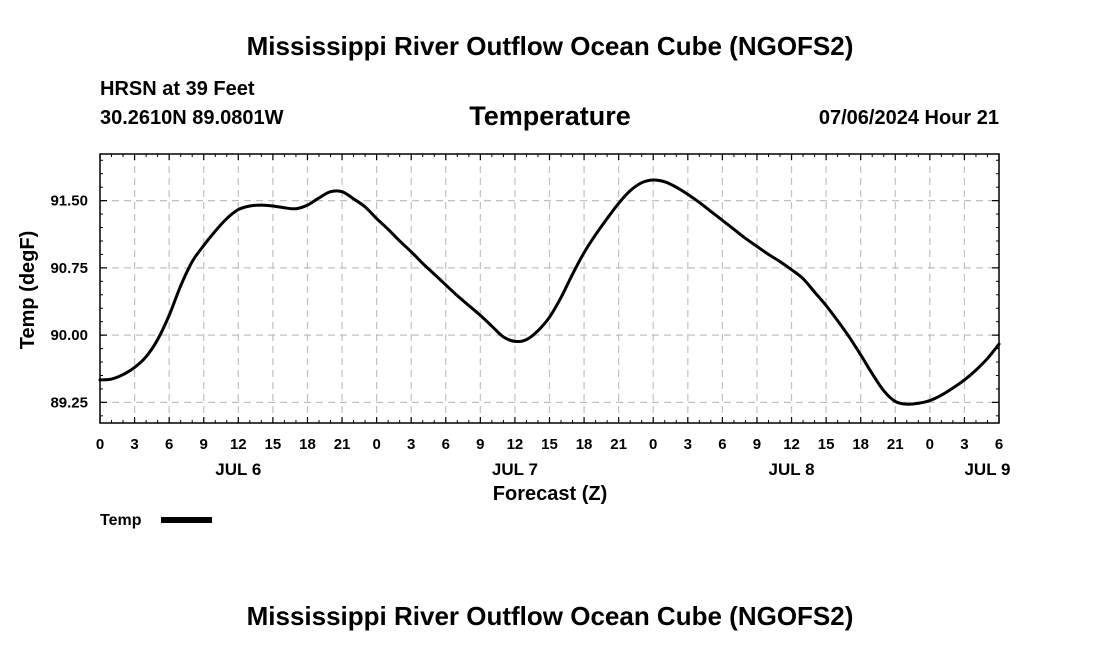 Image resolution: width=1100 pixels, height=650 pixels. Describe the element at coordinates (69, 335) in the screenshot. I see `y-tick-label: 90.00` at that location.